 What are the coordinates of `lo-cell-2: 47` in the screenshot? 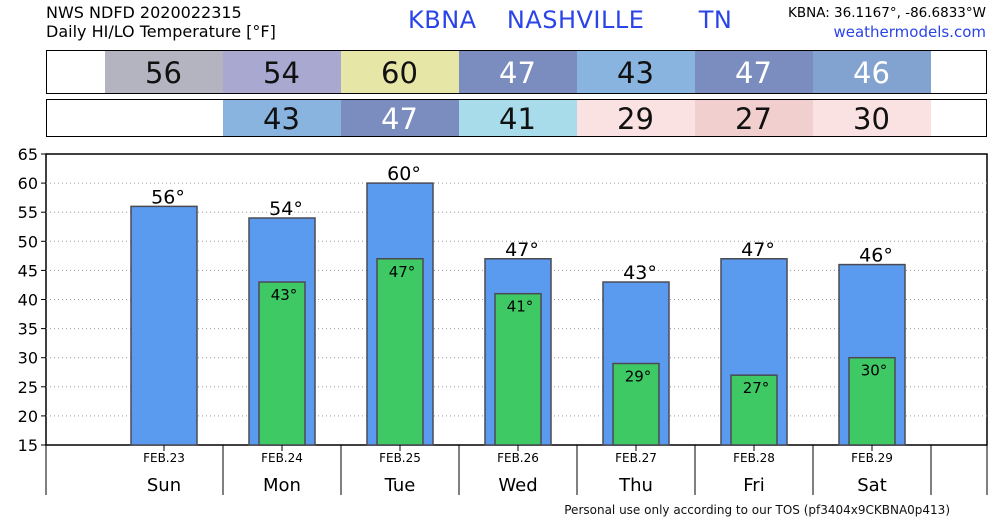 It's located at (399, 118).